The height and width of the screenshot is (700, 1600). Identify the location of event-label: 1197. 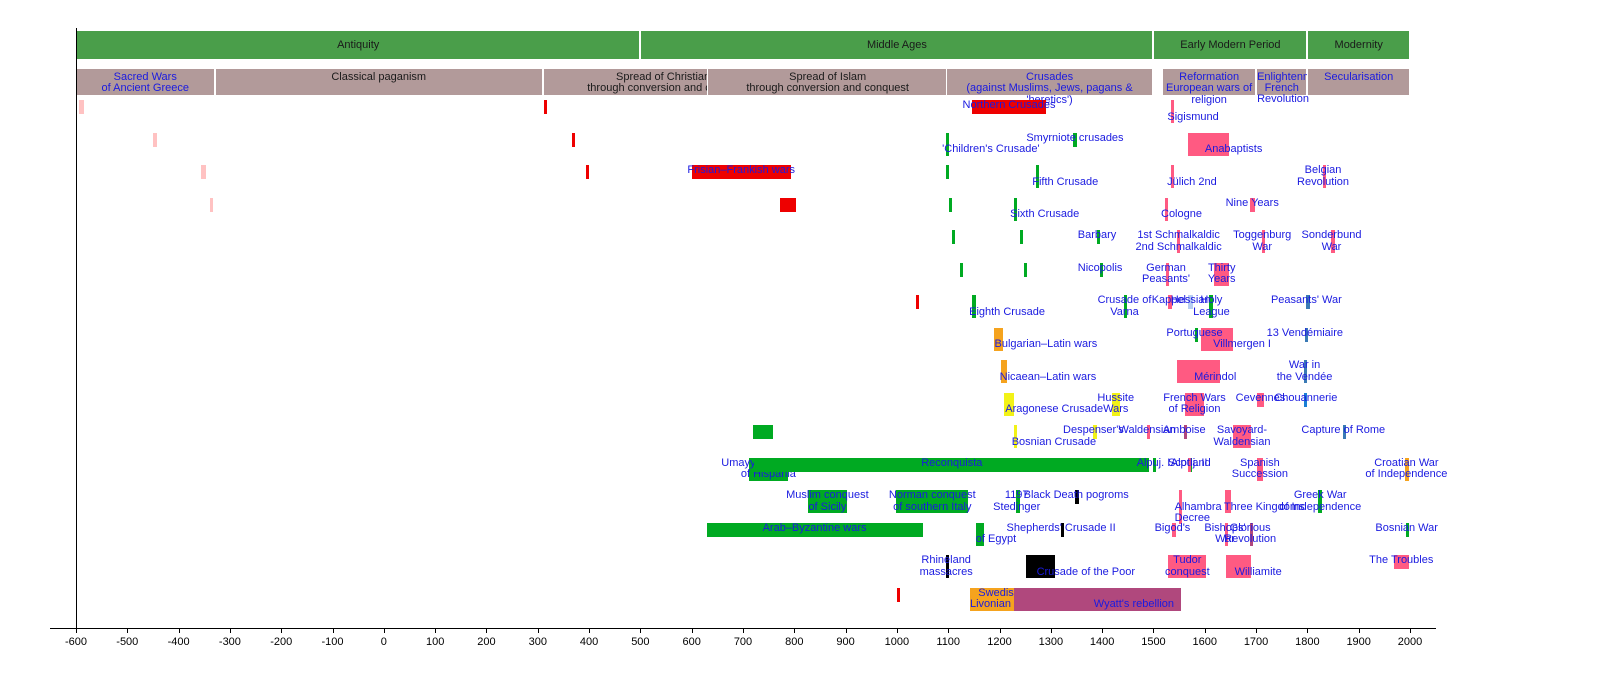
(1016, 495).